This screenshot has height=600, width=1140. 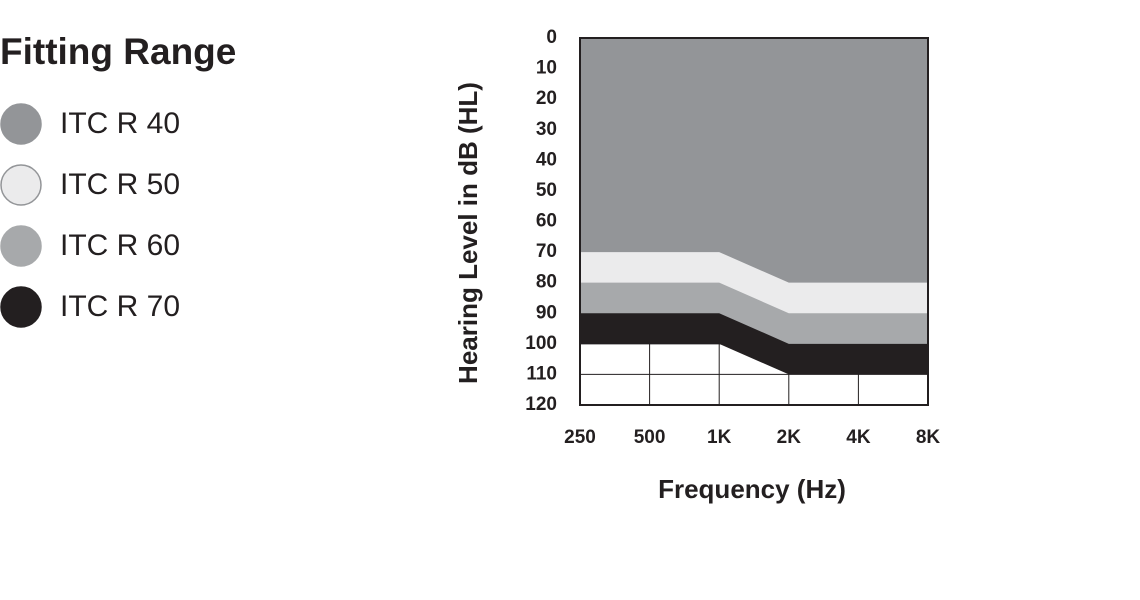 What do you see at coordinates (118, 51) in the screenshot?
I see `chart-title: Fitting Range` at bounding box center [118, 51].